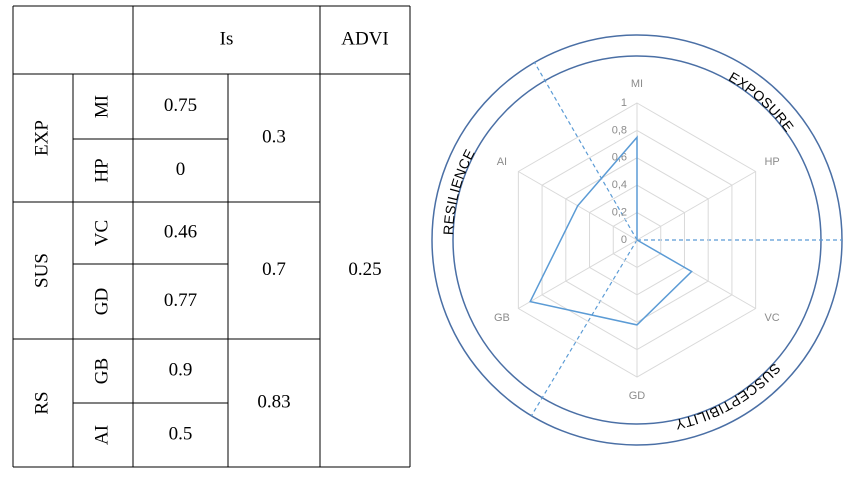 The width and height of the screenshot is (850, 477). Describe the element at coordinates (637, 396) in the screenshot. I see `category-label: GD` at that location.